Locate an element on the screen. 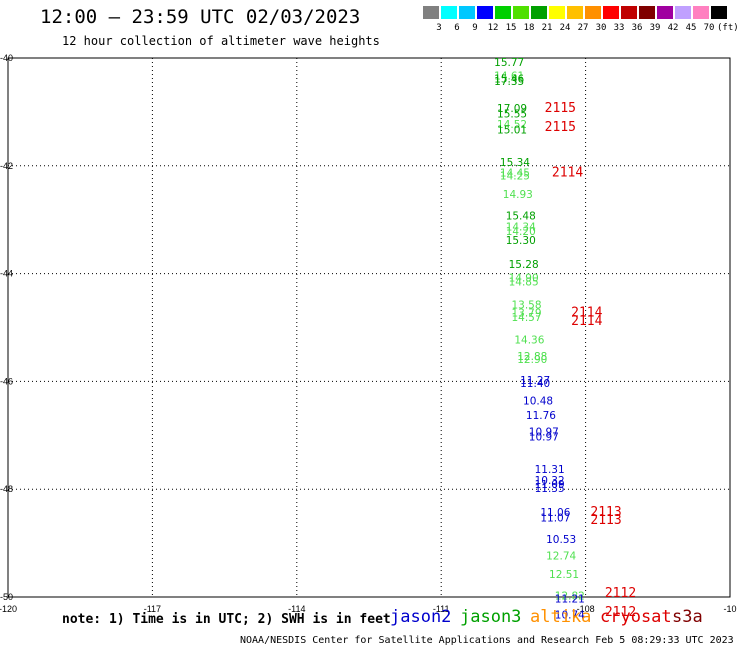  swh-label: 14.20 is located at coordinates (521, 232).